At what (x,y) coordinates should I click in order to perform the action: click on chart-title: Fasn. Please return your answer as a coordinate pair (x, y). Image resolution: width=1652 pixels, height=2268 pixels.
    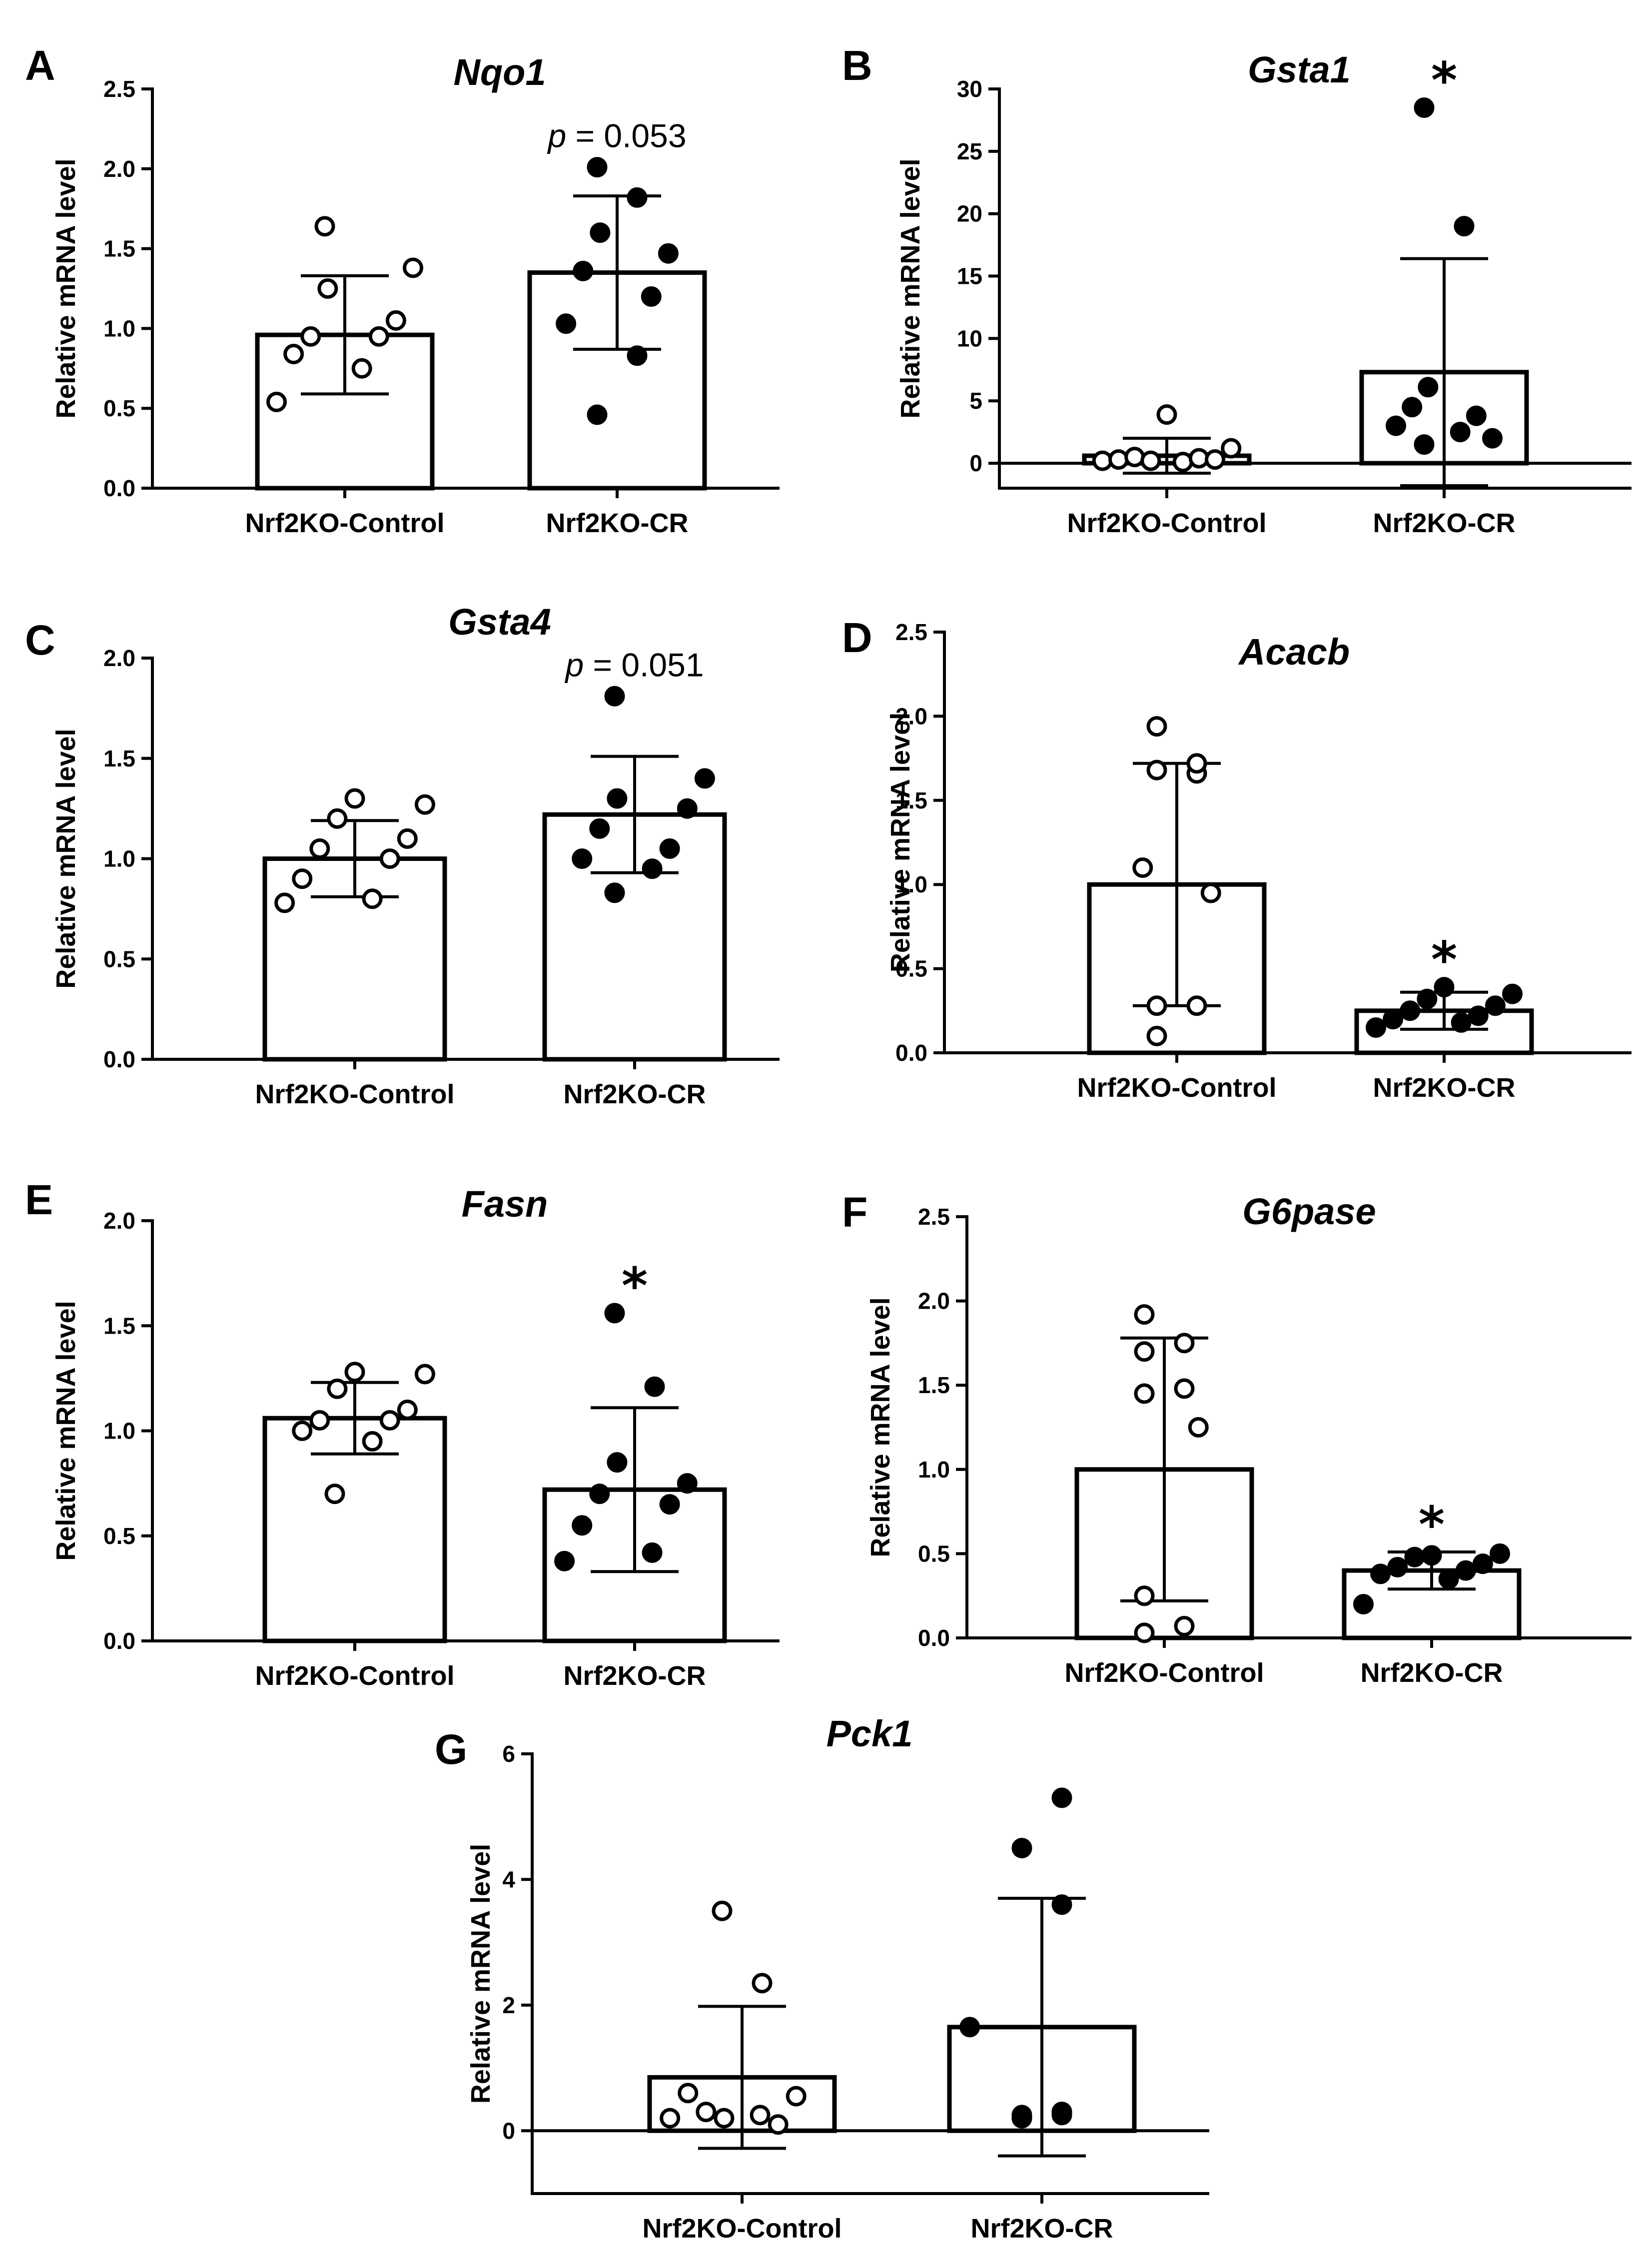
    Looking at the image, I should click on (505, 1204).